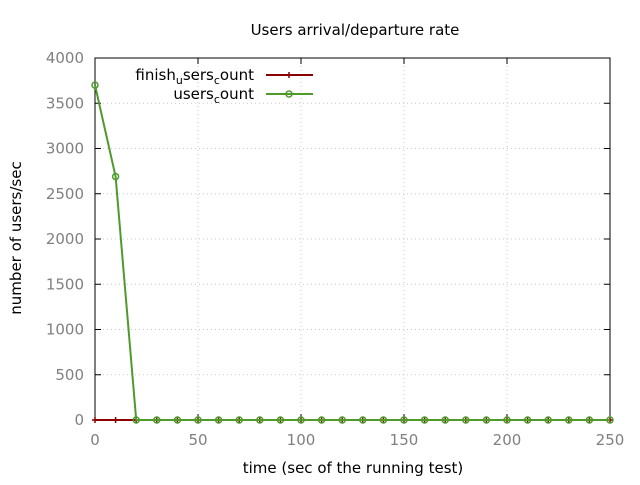 Image resolution: width=640 pixels, height=485 pixels. Describe the element at coordinates (198, 75) in the screenshot. I see `legend-label-part: sers` at that location.